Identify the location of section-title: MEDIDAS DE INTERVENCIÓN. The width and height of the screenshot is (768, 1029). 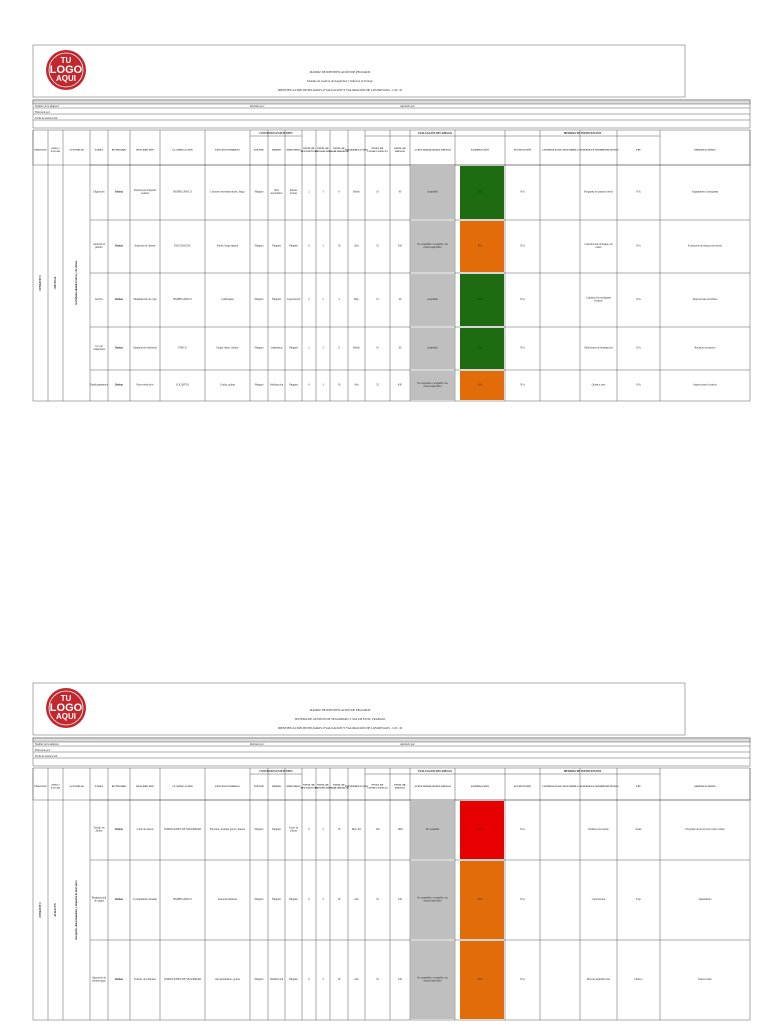
(583, 771).